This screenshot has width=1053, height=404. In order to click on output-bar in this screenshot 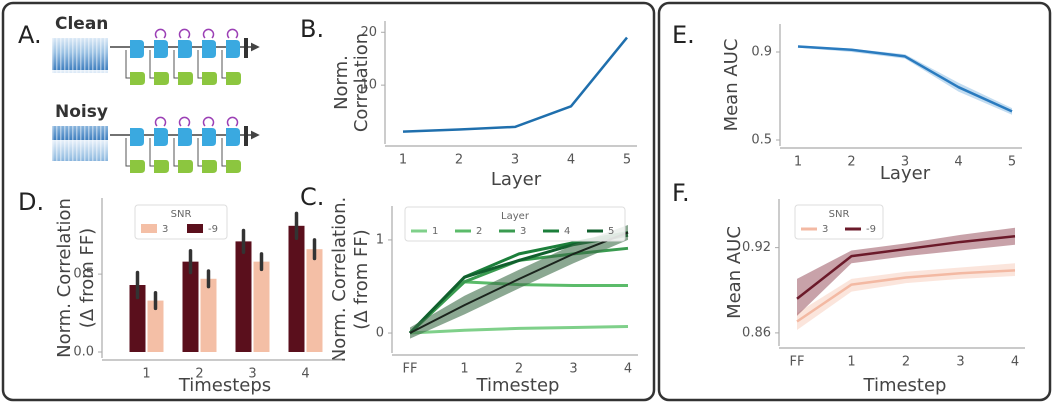, I will do `click(246, 48)`.